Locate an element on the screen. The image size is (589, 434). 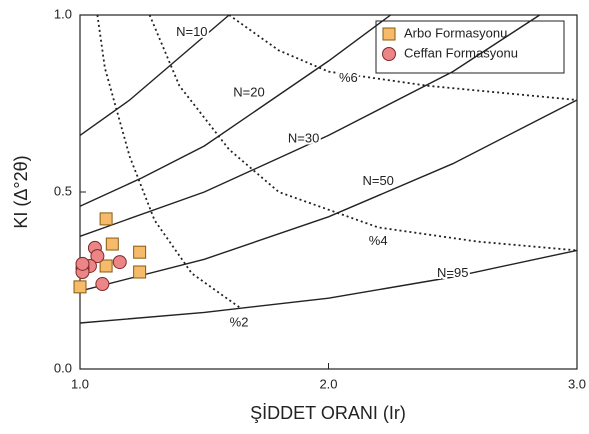
x-tick-label: 2.0 is located at coordinates (328, 383).